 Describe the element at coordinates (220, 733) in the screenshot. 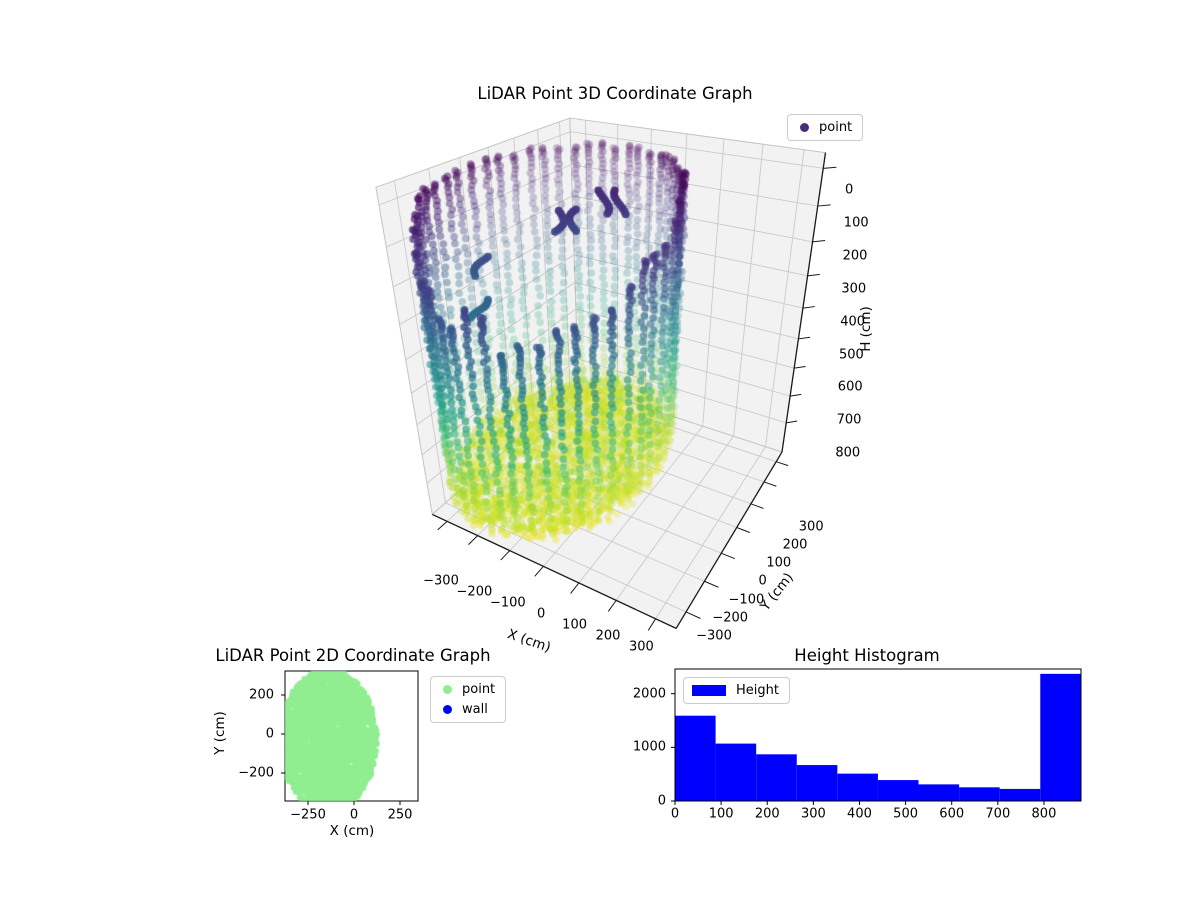

I see `plot2d-y-axis-label: Y (cm)` at that location.